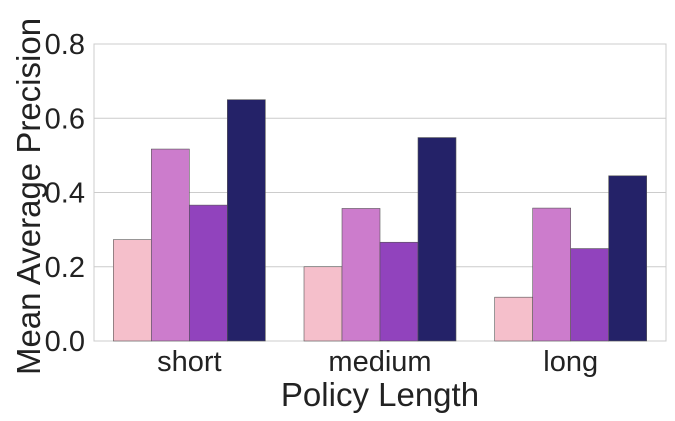  What do you see at coordinates (570, 362) in the screenshot?
I see `x-tick-label: long` at bounding box center [570, 362].